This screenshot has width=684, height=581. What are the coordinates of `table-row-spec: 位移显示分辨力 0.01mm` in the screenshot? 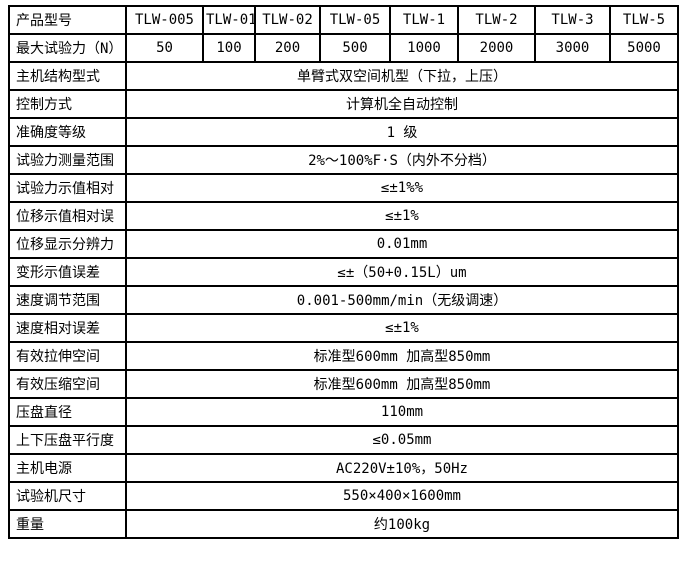 It's located at (343, 244).